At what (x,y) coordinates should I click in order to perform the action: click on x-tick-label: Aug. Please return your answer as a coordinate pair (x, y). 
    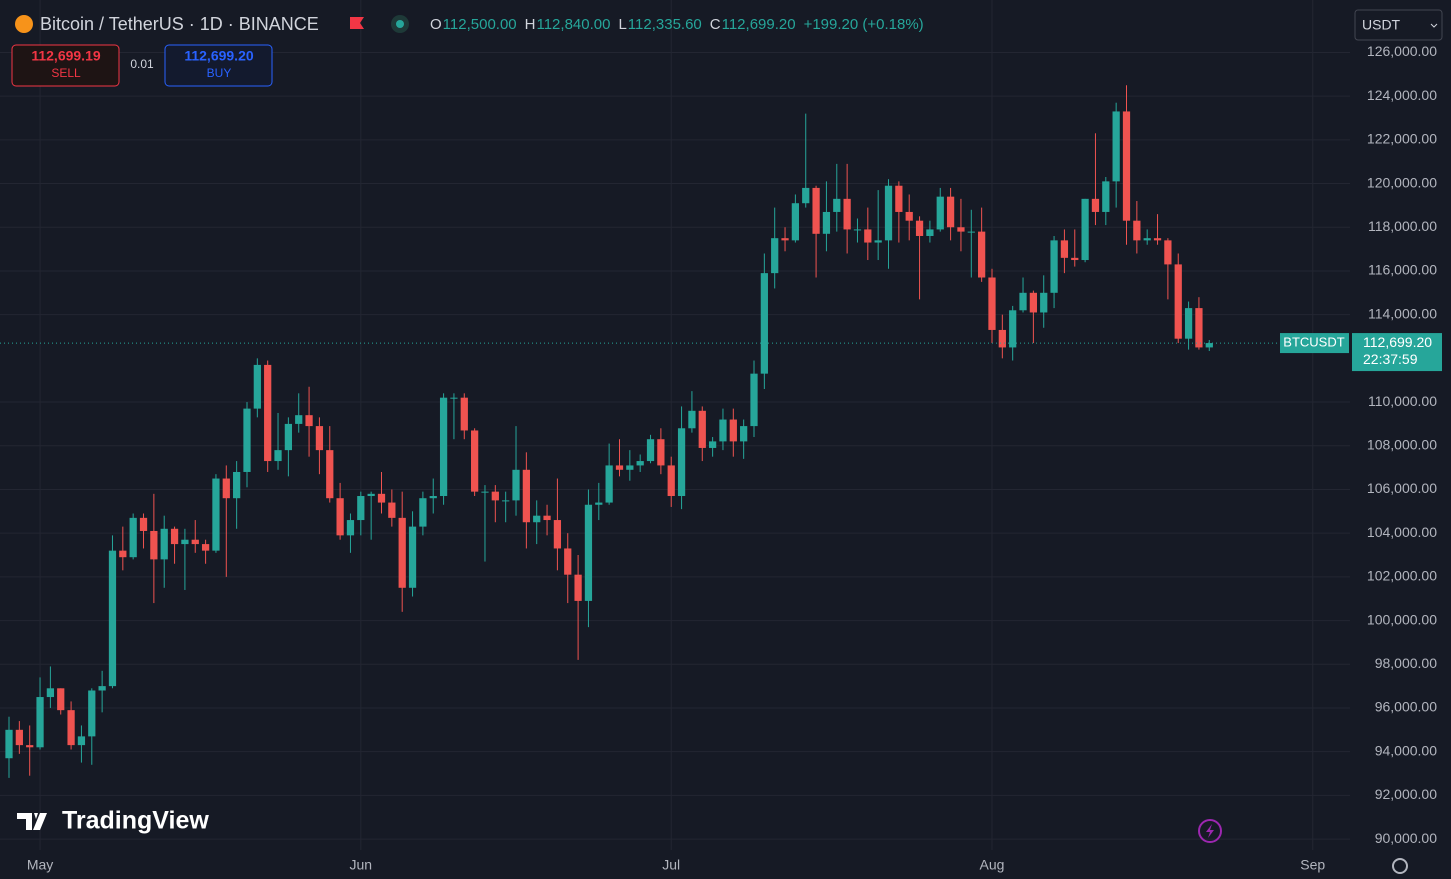
    Looking at the image, I should click on (992, 865).